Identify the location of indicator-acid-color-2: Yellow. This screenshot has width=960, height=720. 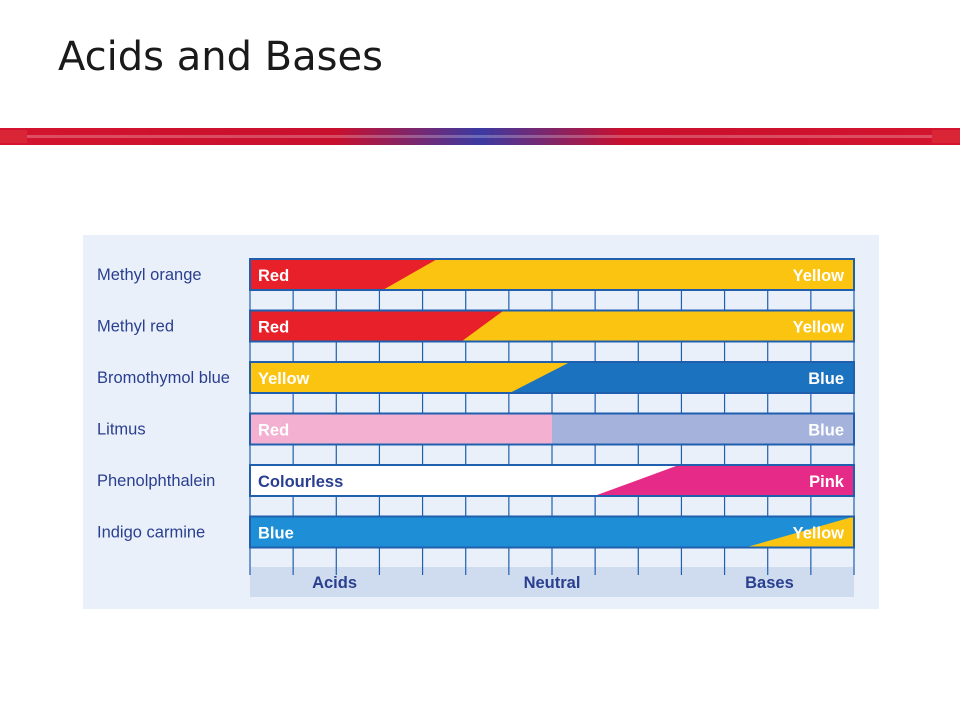
(284, 379).